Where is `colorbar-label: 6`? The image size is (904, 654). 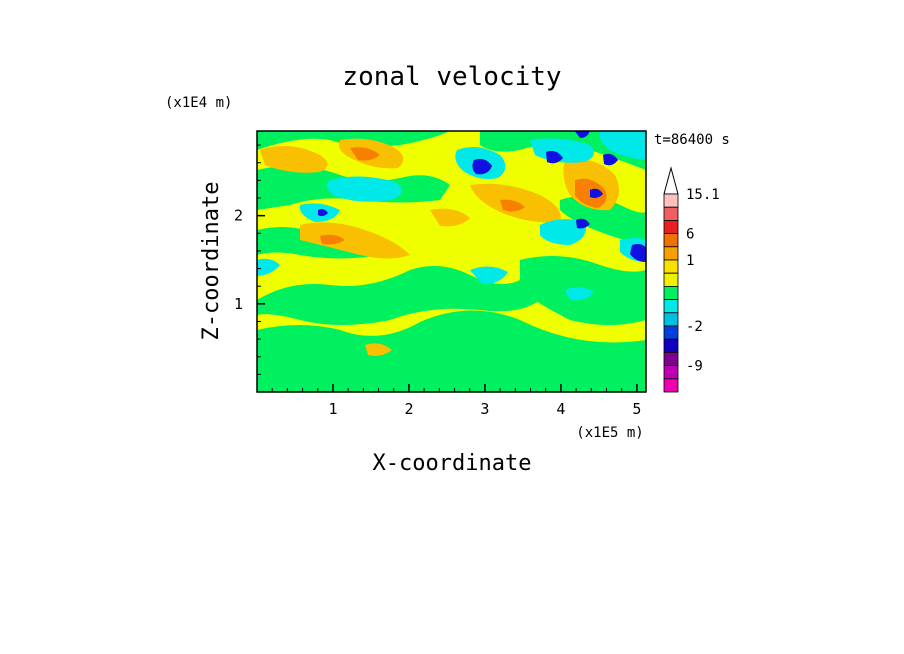 colorbar-label: 6 is located at coordinates (690, 235).